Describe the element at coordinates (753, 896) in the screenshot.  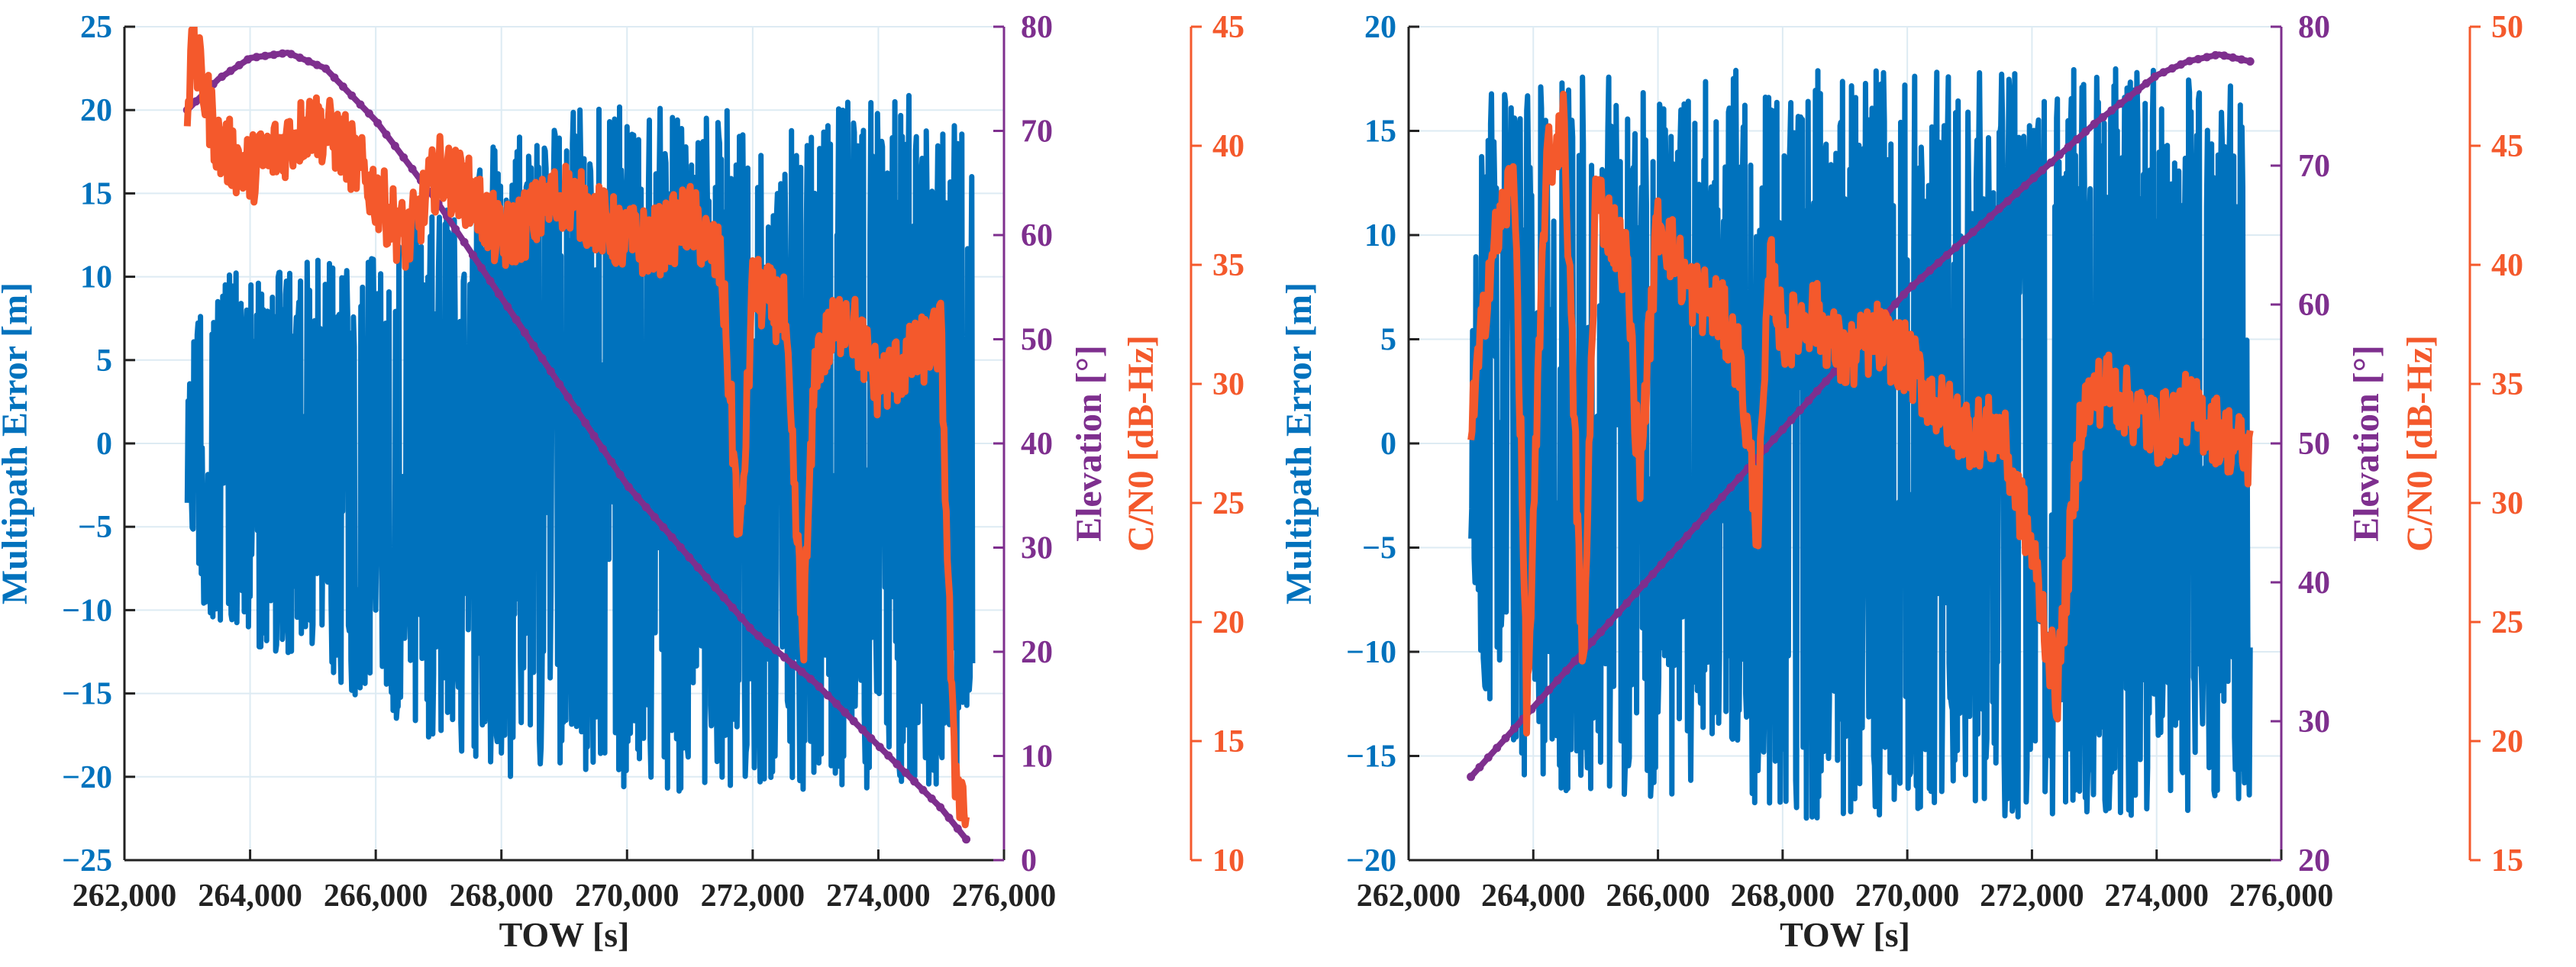
I see `x-tick-label: 272,000` at that location.